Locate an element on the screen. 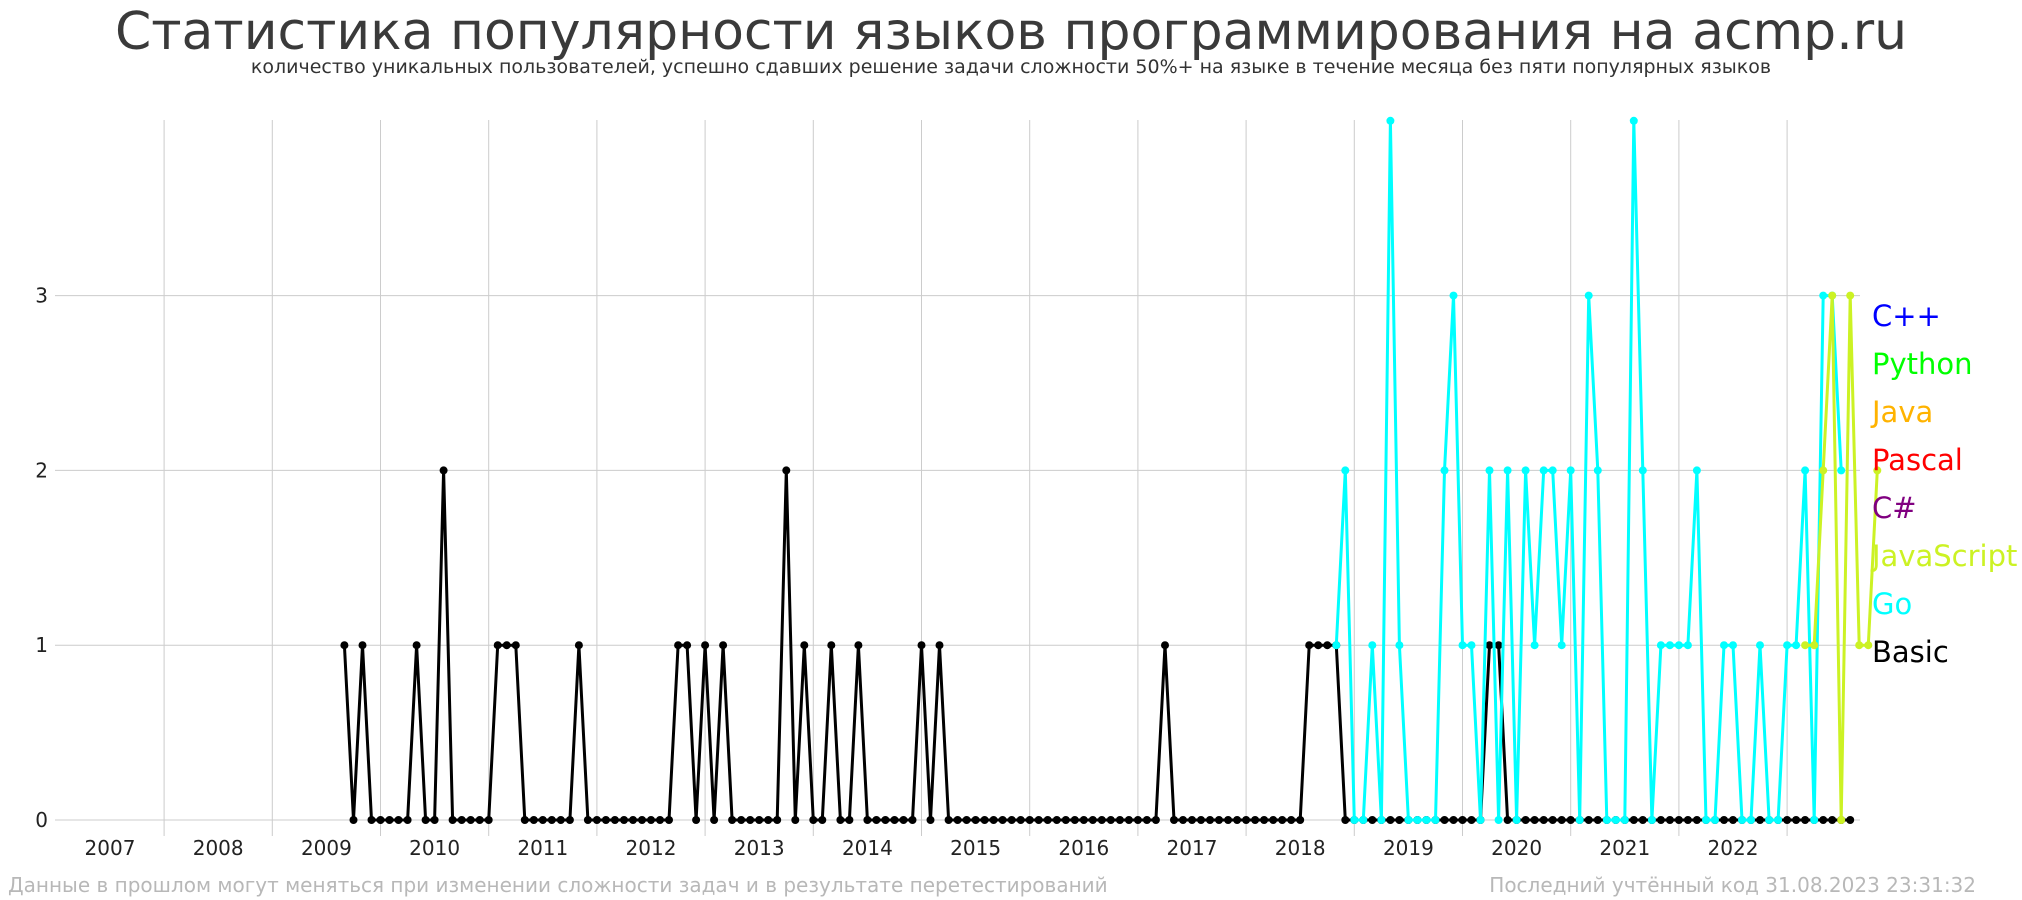 This screenshot has height=900, width=2022. x-tick-label: 2013 is located at coordinates (759, 848).